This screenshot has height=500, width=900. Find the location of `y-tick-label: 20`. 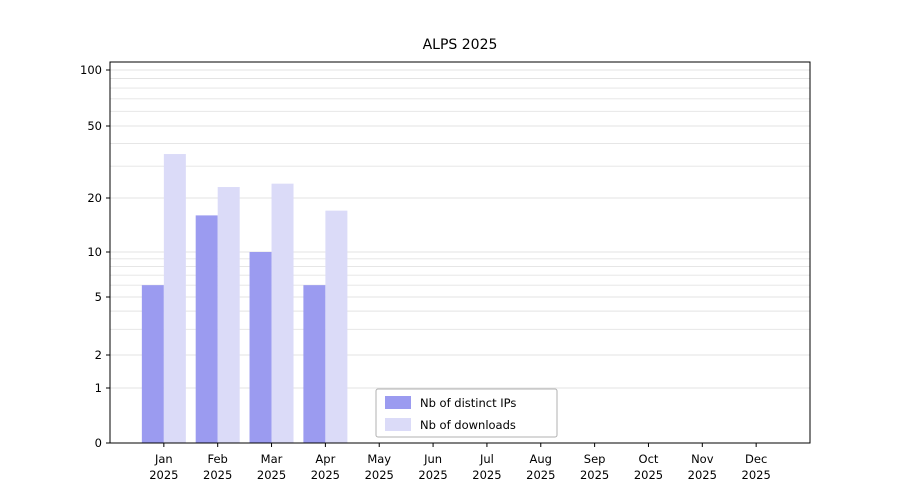

y-tick-label: 20 is located at coordinates (94, 198).